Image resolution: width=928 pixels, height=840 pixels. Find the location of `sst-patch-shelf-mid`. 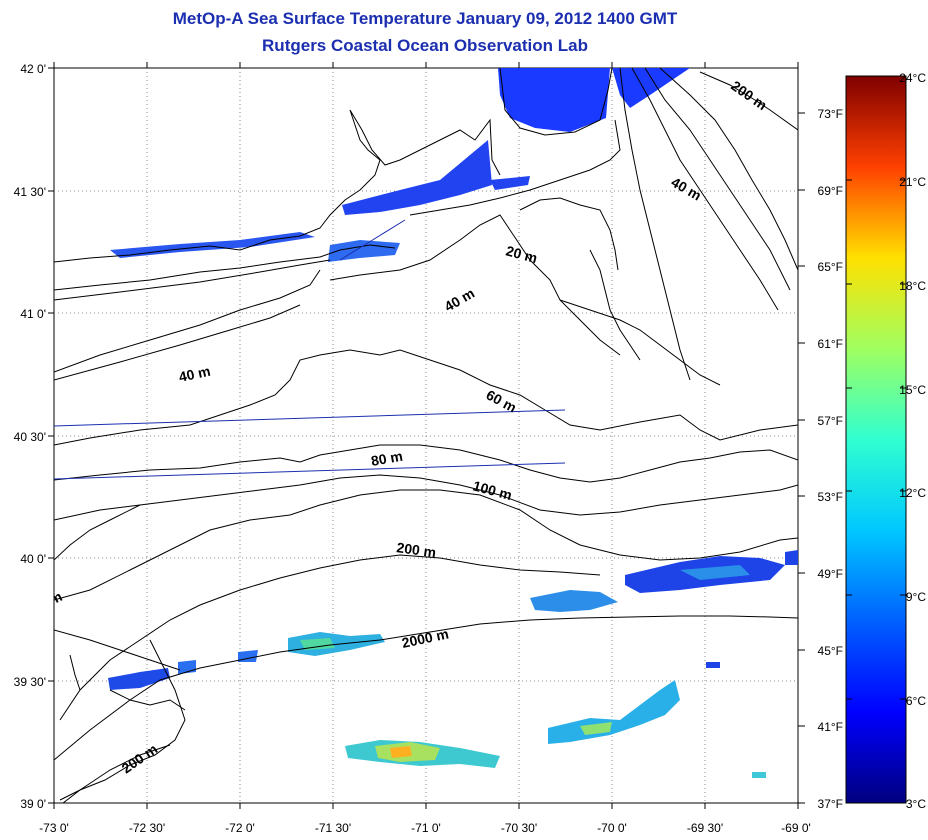

sst-patch-shelf-mid is located at coordinates (574, 601).